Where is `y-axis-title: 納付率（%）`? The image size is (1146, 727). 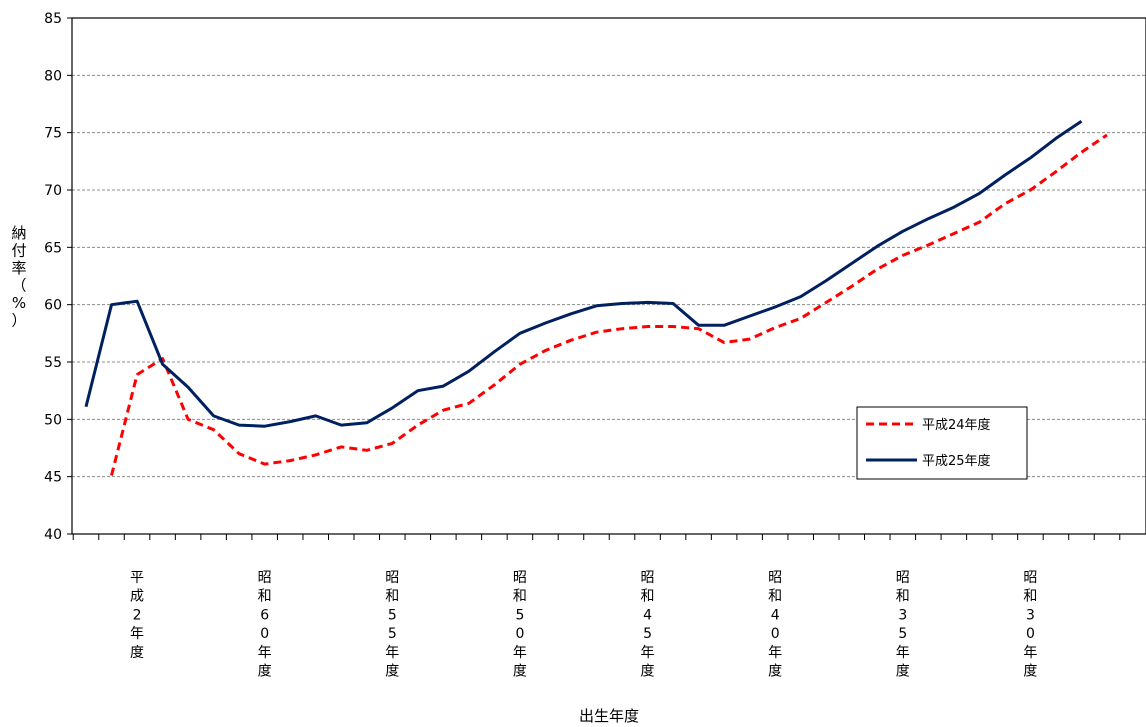
y-axis-title: 納付率（%） is located at coordinates (18, 277).